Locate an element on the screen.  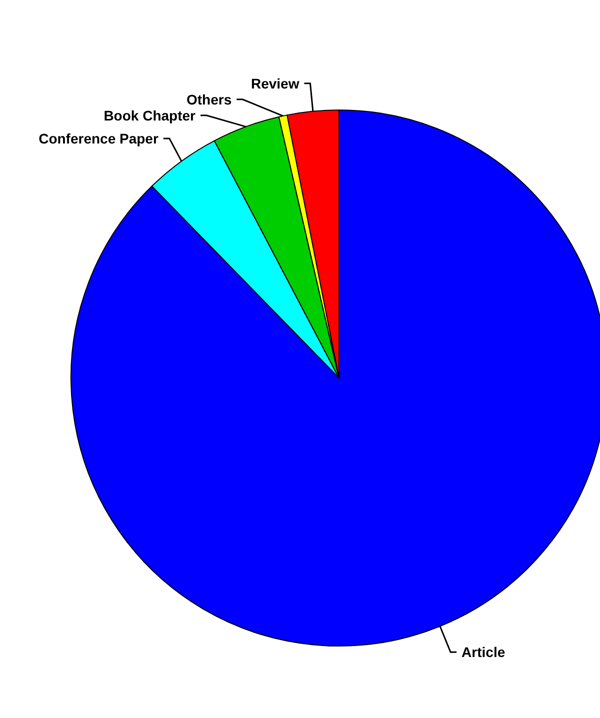
slice-label: Others is located at coordinates (209, 99).